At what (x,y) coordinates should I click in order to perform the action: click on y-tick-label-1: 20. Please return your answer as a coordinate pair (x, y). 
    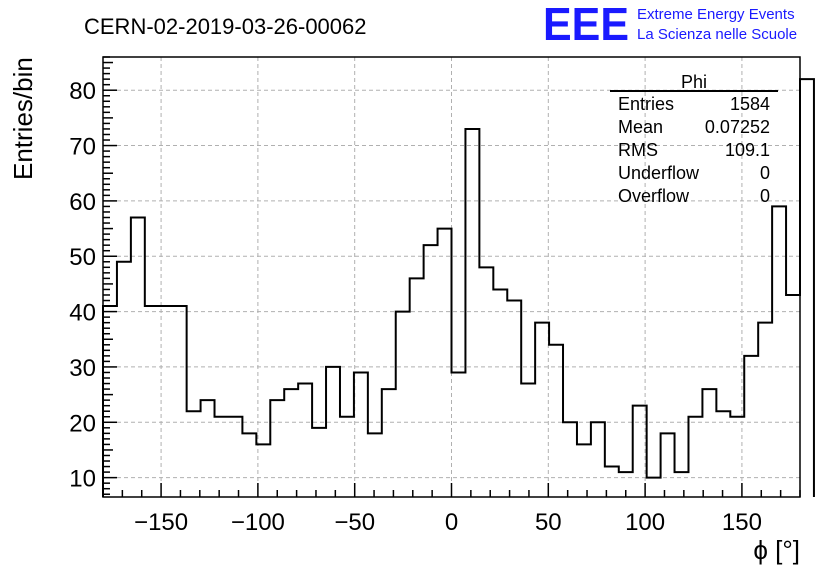
    Looking at the image, I should click on (82, 423).